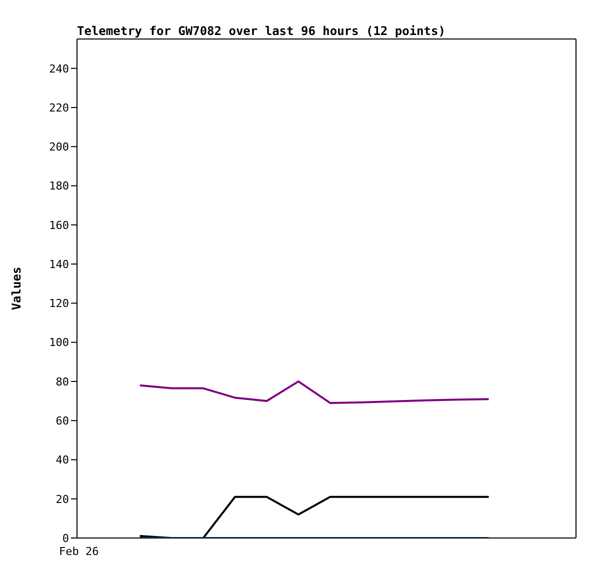  What do you see at coordinates (62, 381) in the screenshot?
I see `y-tick-label: 80` at bounding box center [62, 381].